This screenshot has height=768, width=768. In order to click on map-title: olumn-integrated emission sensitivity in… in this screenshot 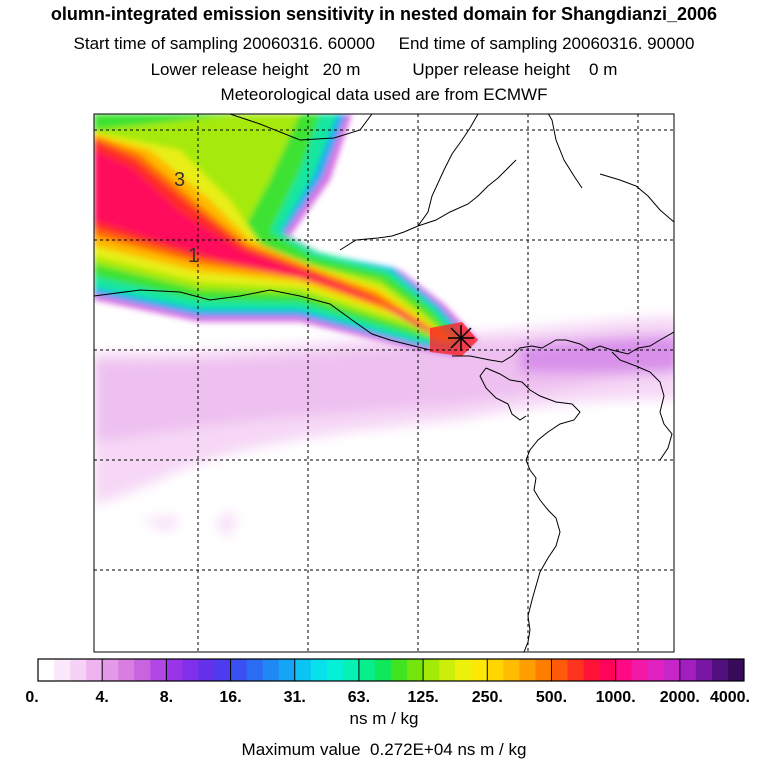, I will do `click(384, 14)`.